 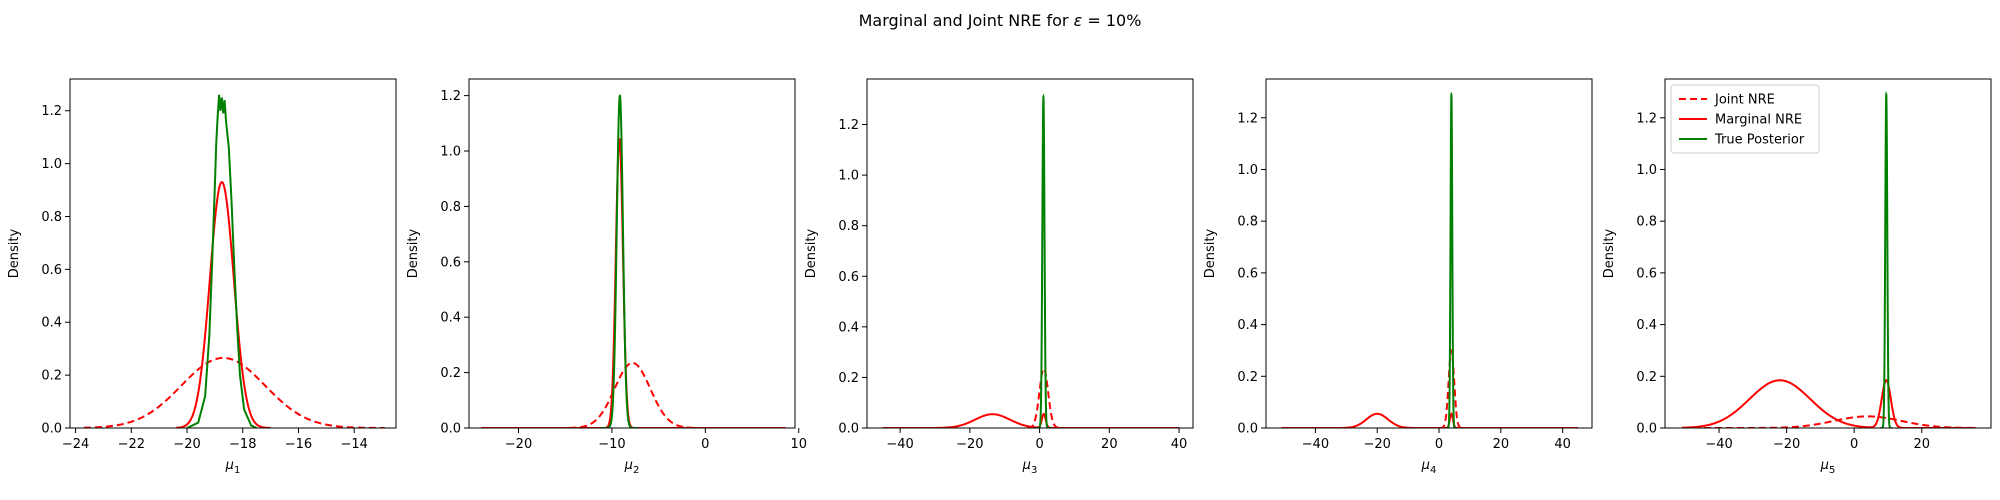 What do you see at coordinates (611, 444) in the screenshot?
I see `x-tick-label: −10` at bounding box center [611, 444].